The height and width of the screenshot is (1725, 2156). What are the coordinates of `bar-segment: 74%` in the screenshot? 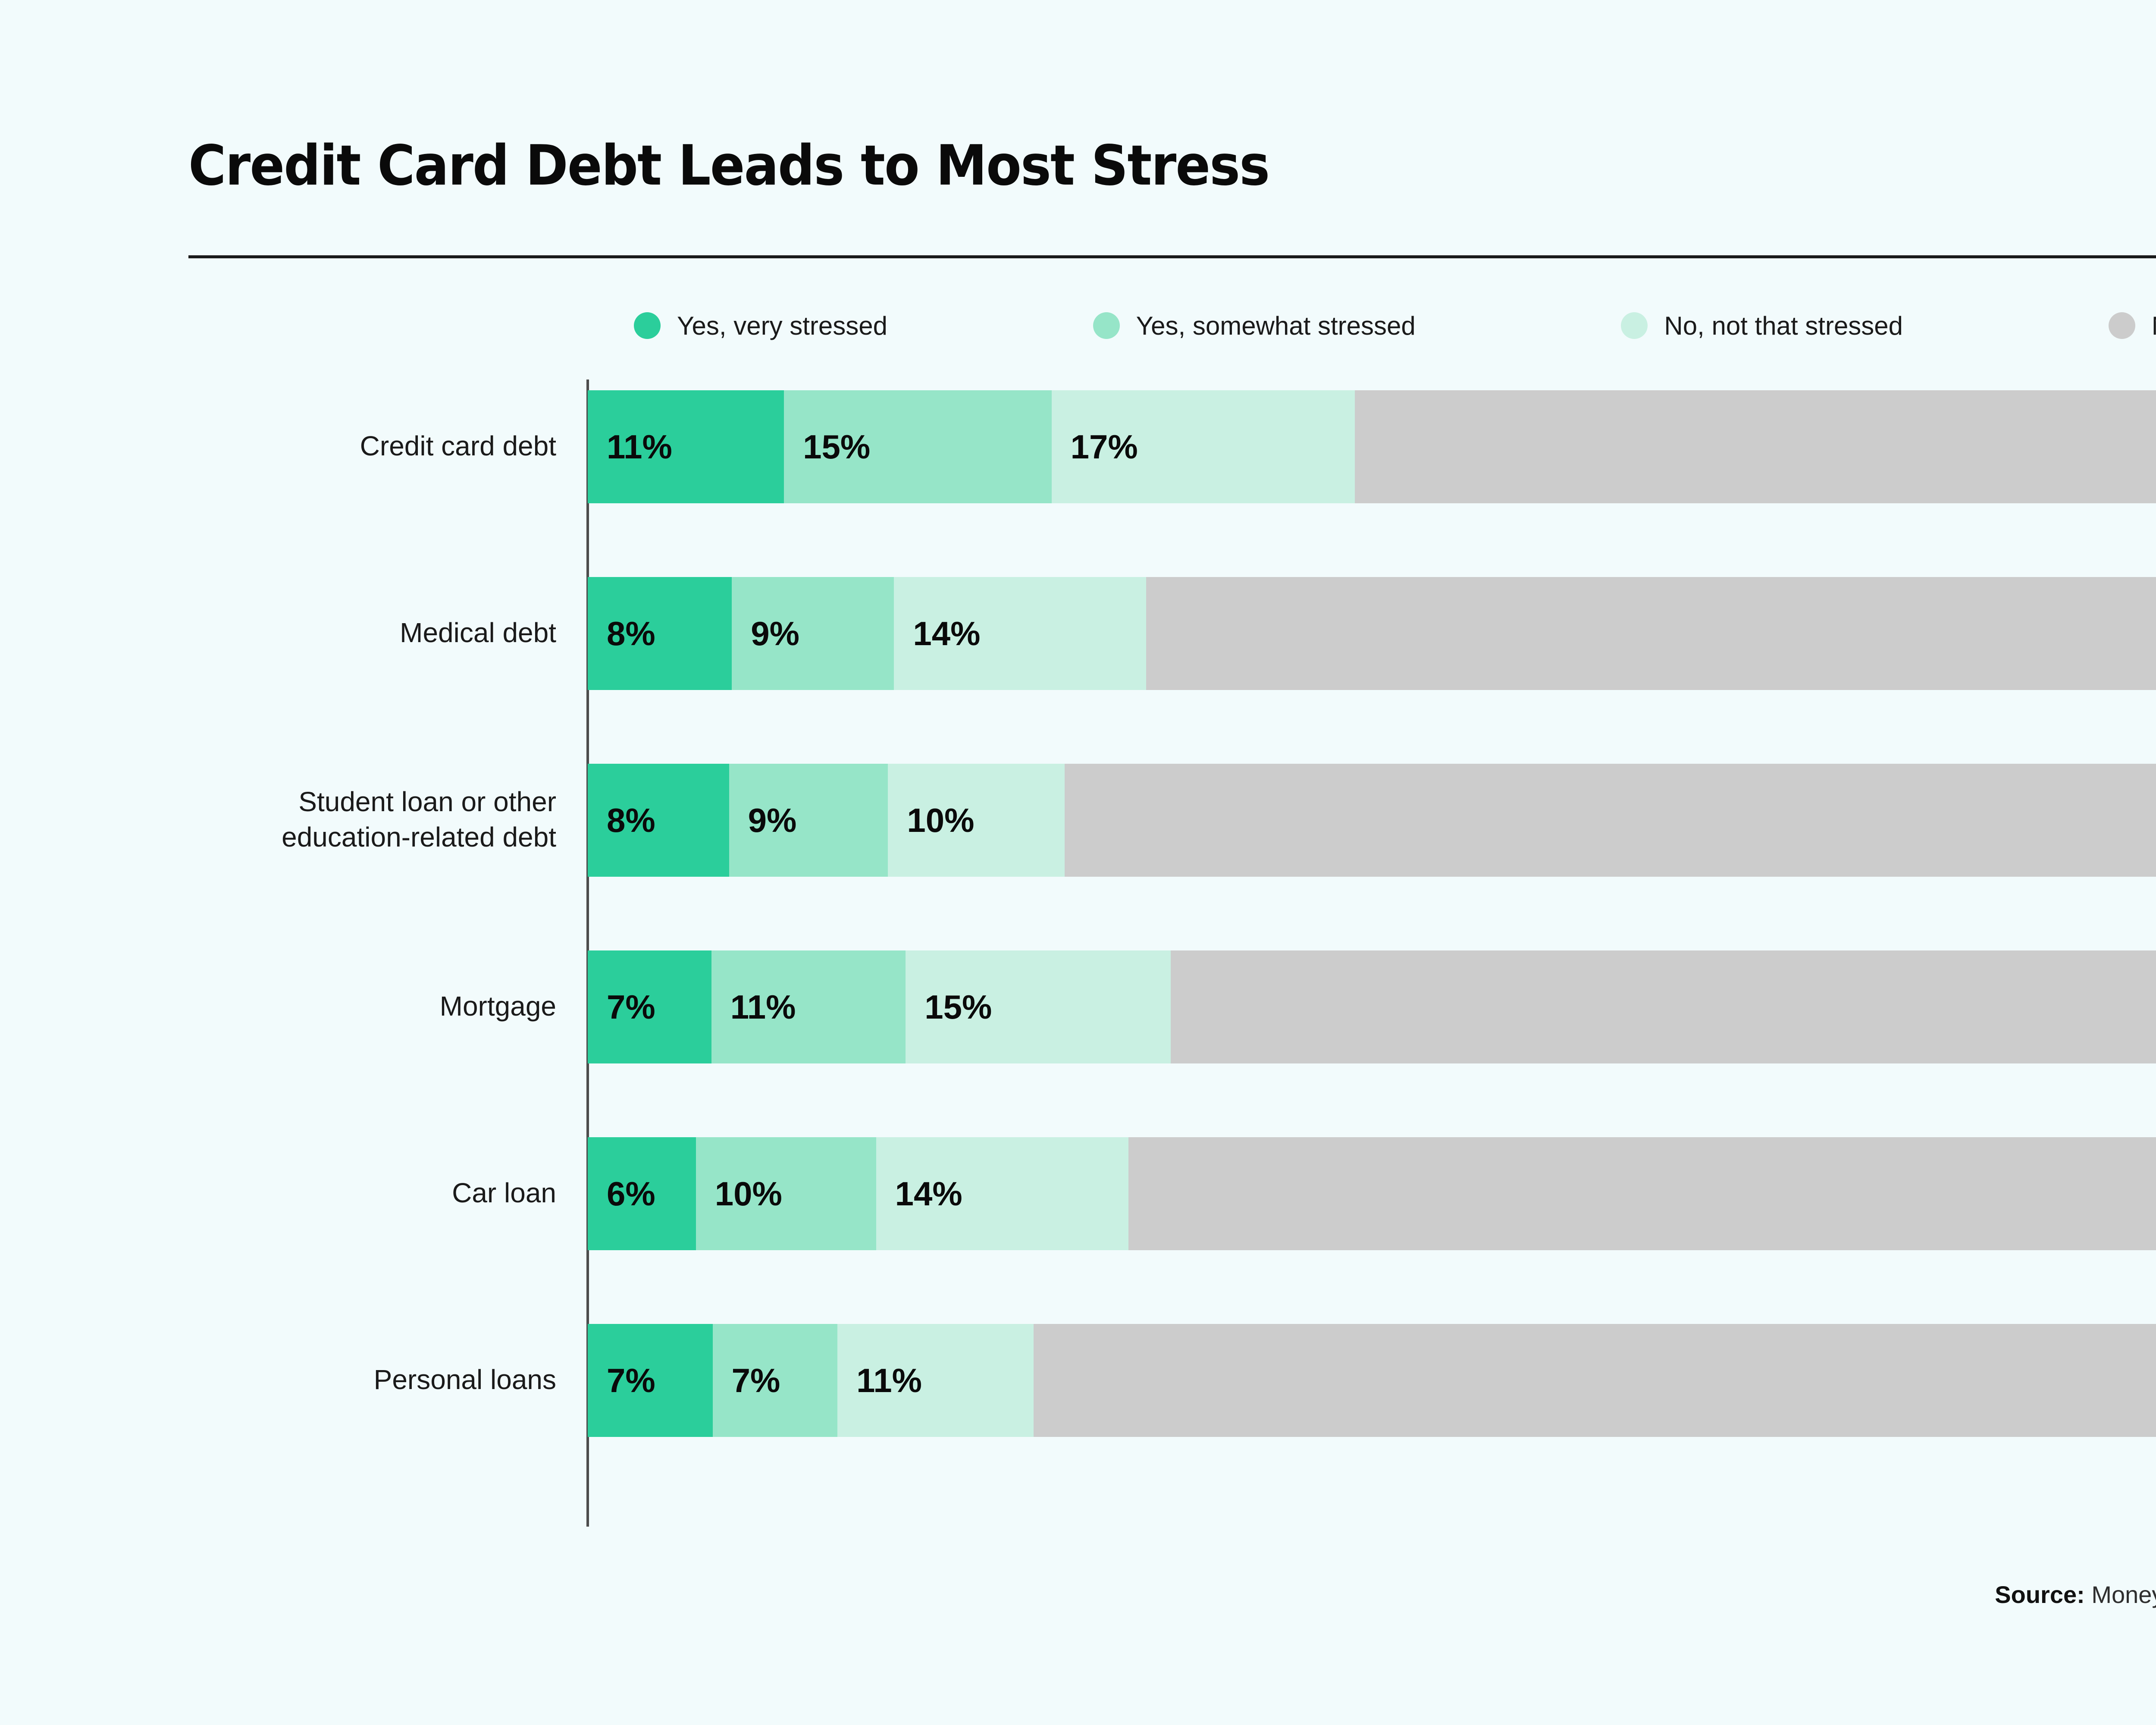 It's located at (1610, 821).